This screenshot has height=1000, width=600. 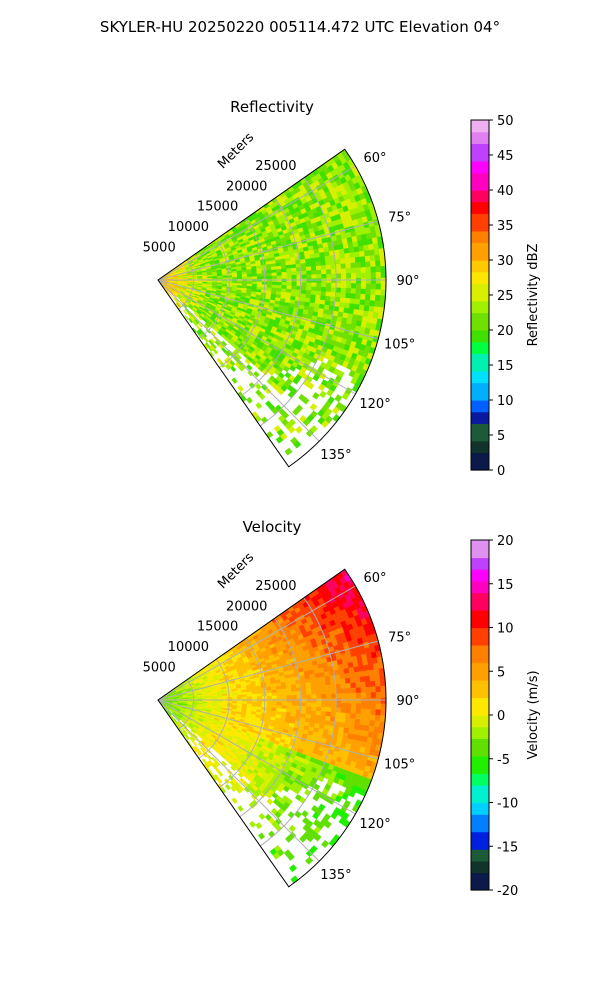 What do you see at coordinates (246, 186) in the screenshot?
I see `range-tick-label: 20000` at bounding box center [246, 186].